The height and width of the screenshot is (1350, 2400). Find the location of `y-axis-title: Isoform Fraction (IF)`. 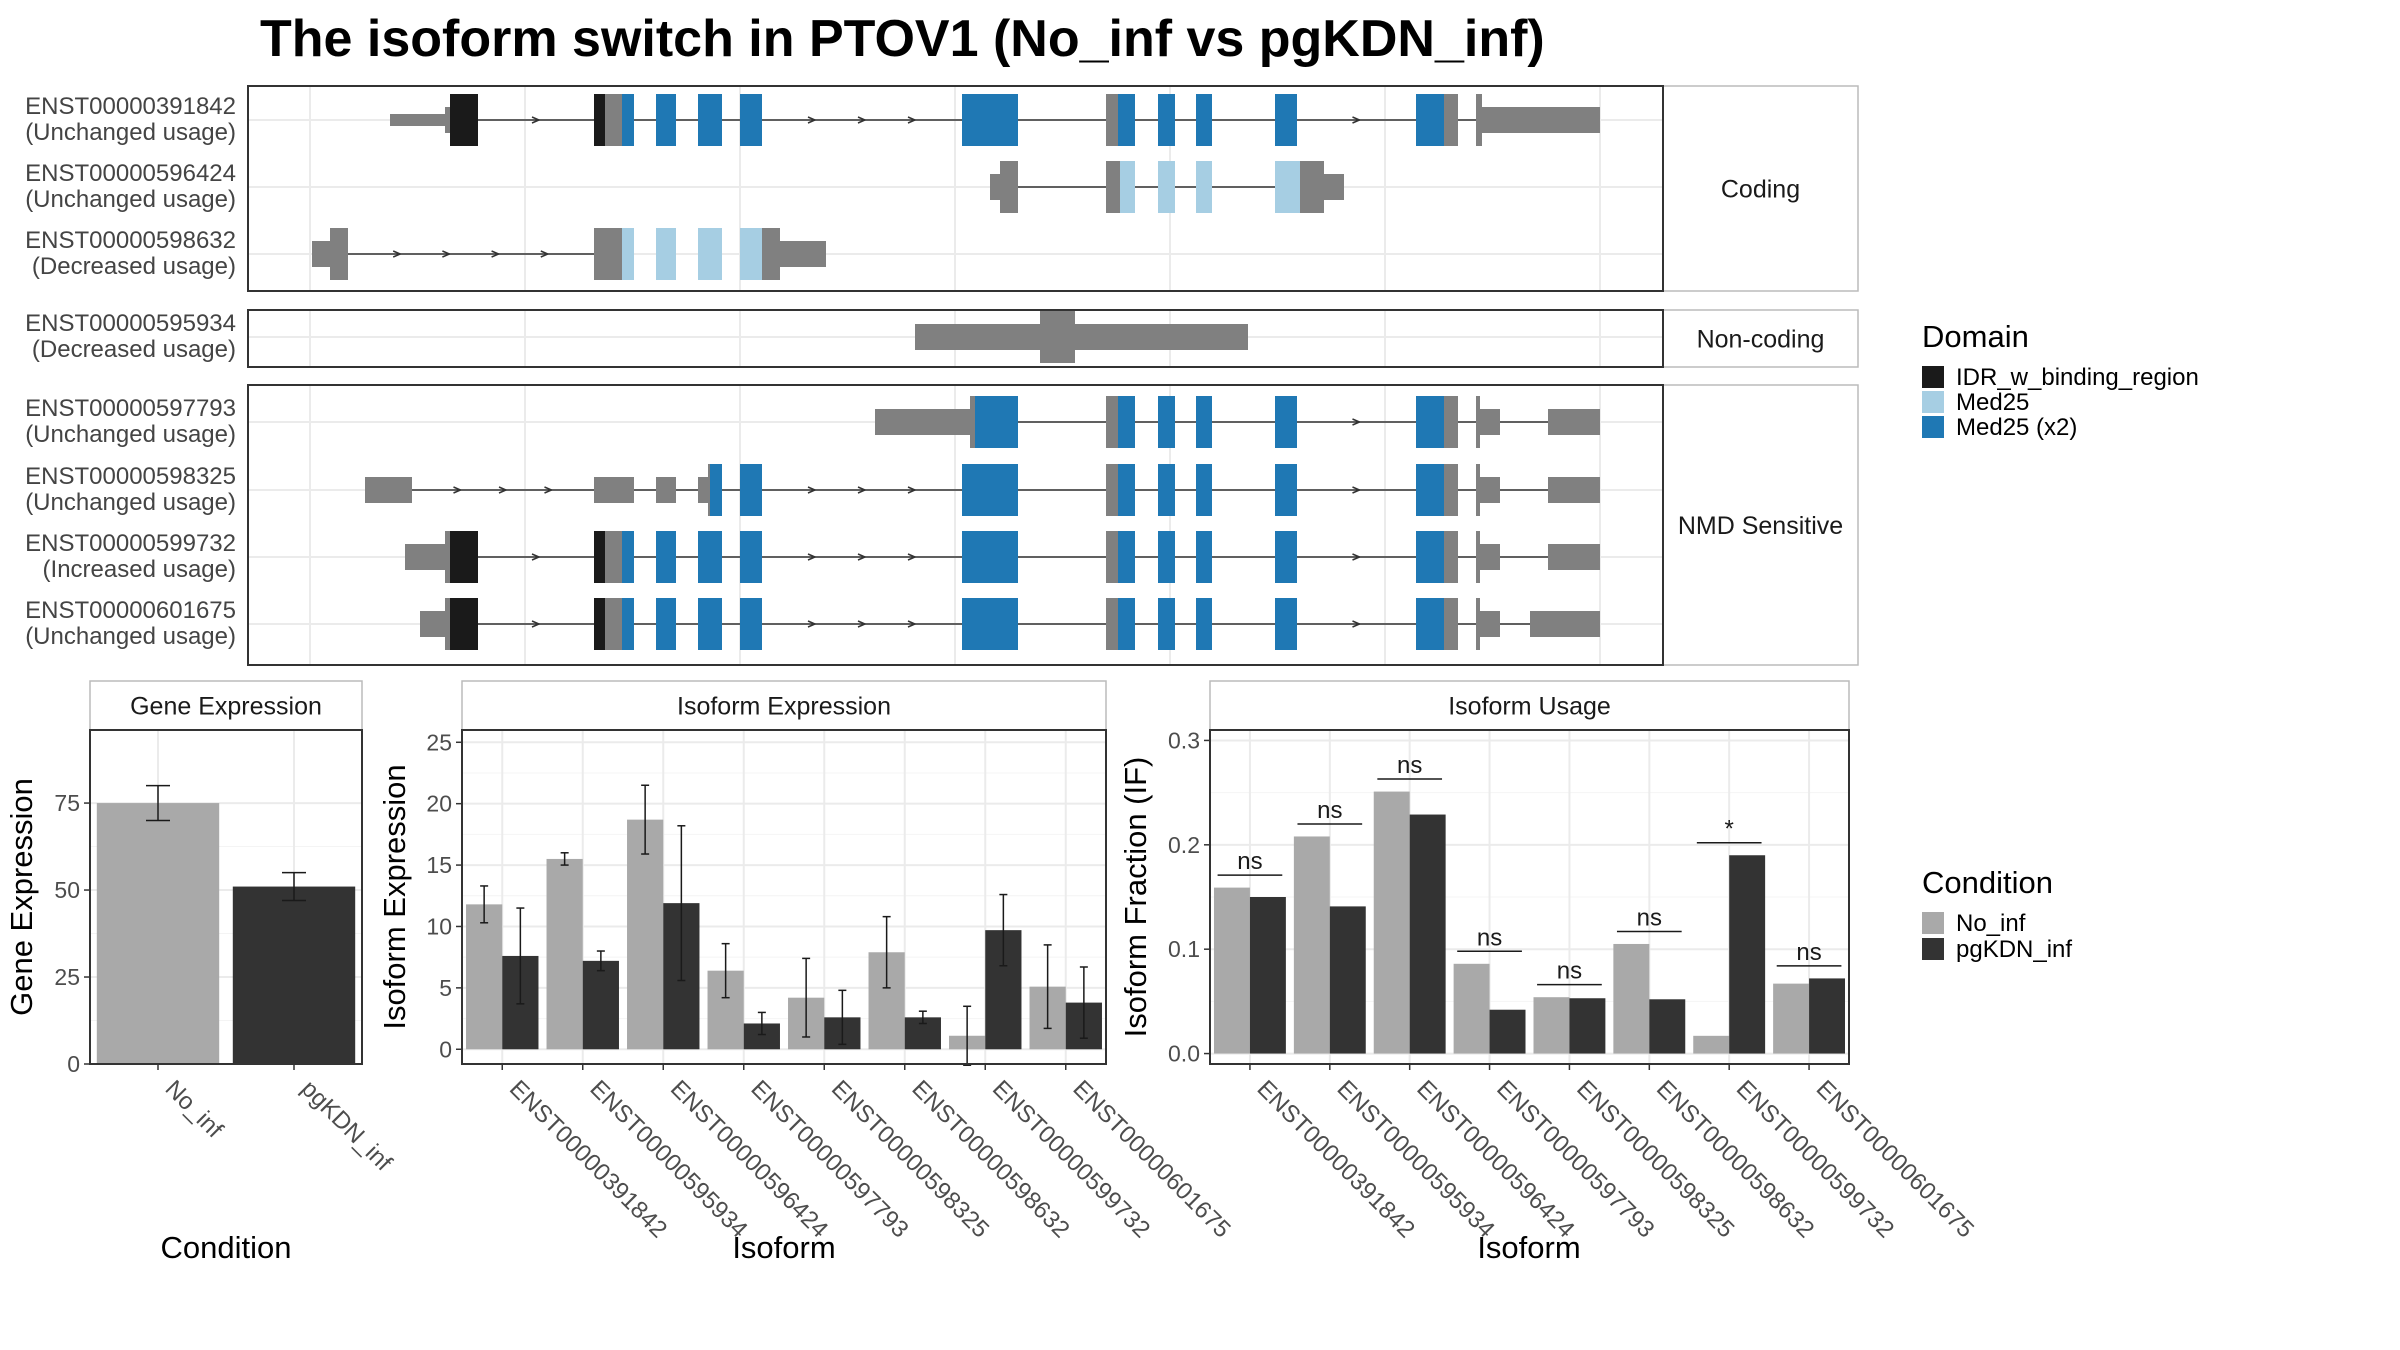

y-axis-title: Isoform Fraction (IF) is located at coordinates (1135, 897).